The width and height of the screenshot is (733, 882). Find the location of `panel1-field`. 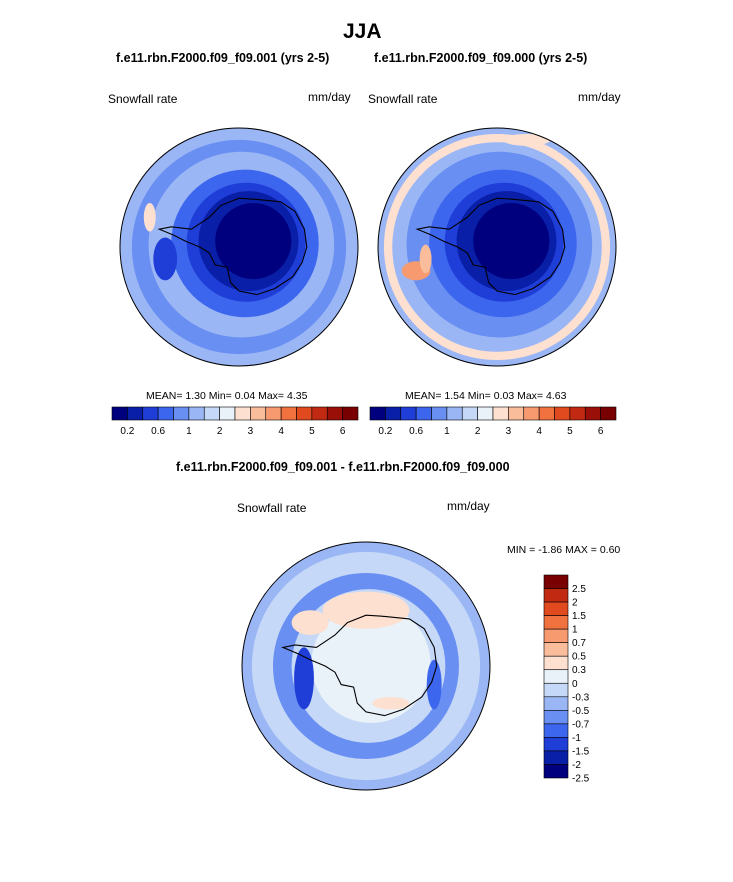

panel1-field is located at coordinates (239, 247).